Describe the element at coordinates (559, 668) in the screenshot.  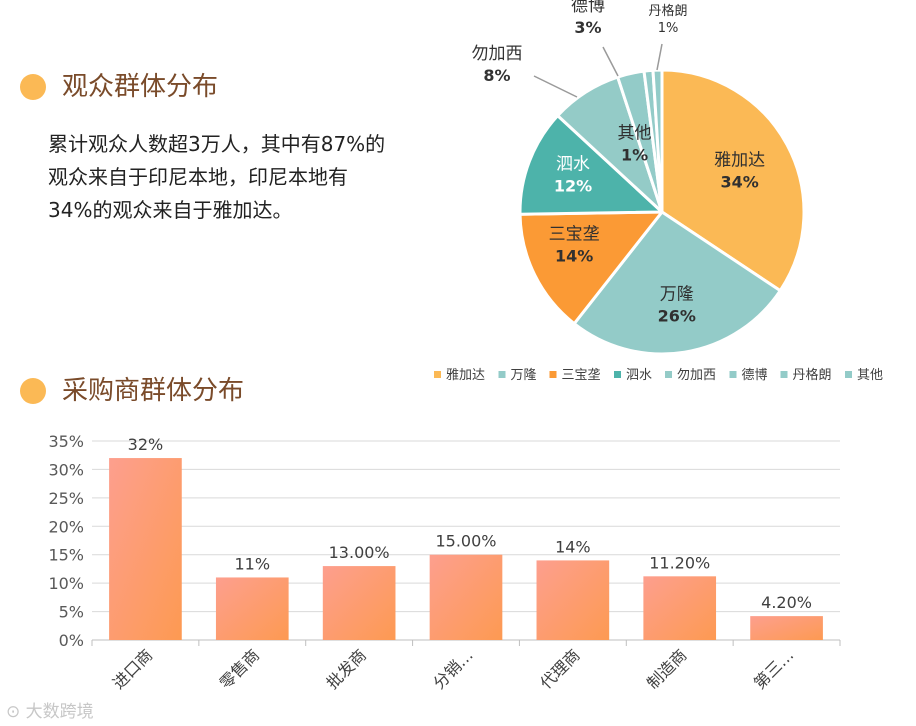
I see `x-category-label: 代理商` at that location.